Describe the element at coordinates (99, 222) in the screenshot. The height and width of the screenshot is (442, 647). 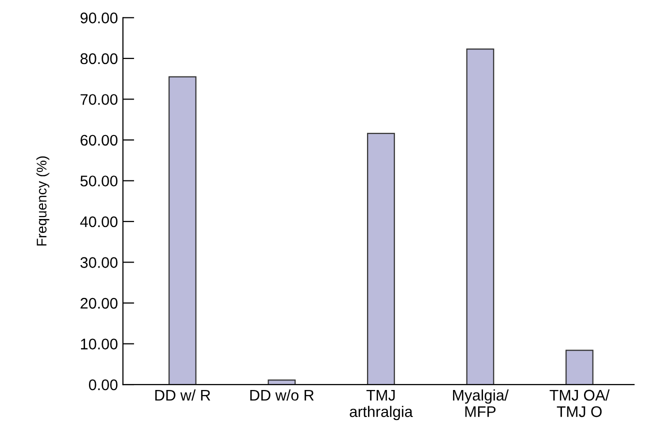
I see `y-tick-label: 40.00` at that location.